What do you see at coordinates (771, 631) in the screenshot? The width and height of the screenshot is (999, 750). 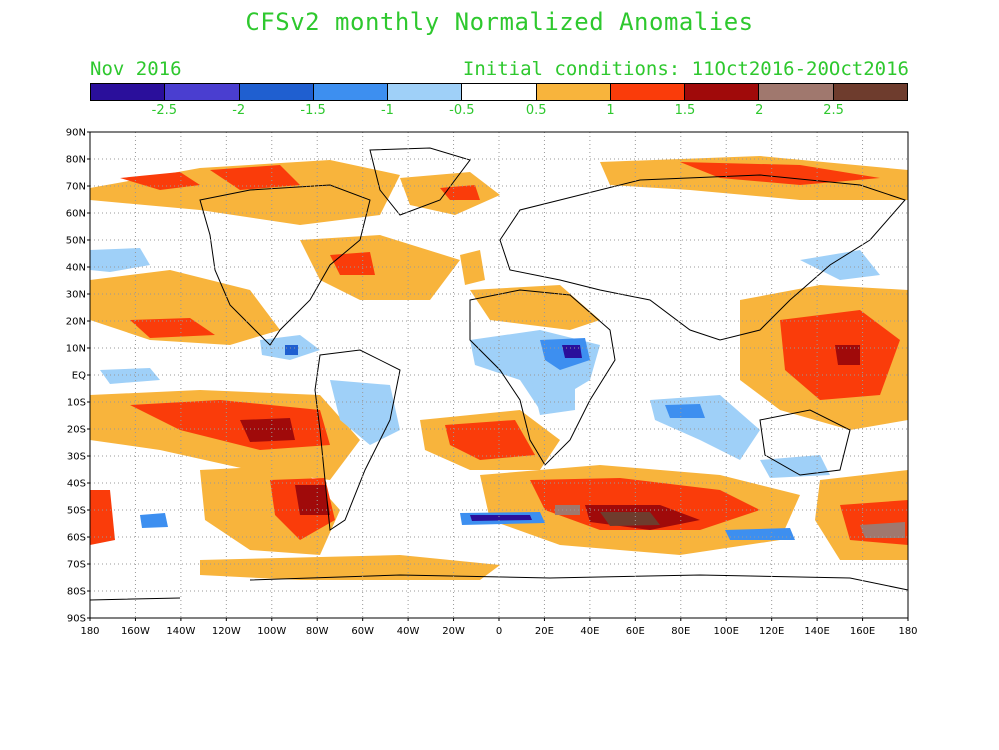 I see `longitude-label: 120E` at bounding box center [771, 631].